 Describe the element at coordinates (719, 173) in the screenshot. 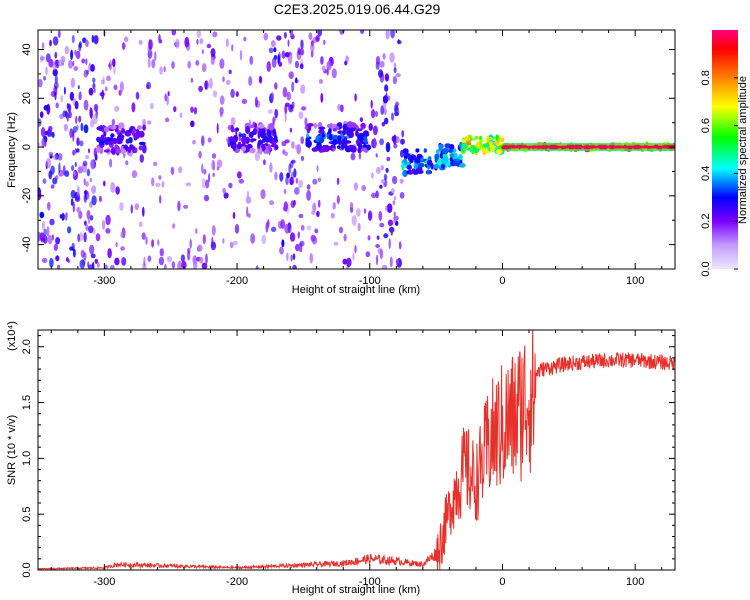

I see `colorbar-ticks: 0.0 0.2 0.4 0.6 0.8` at that location.